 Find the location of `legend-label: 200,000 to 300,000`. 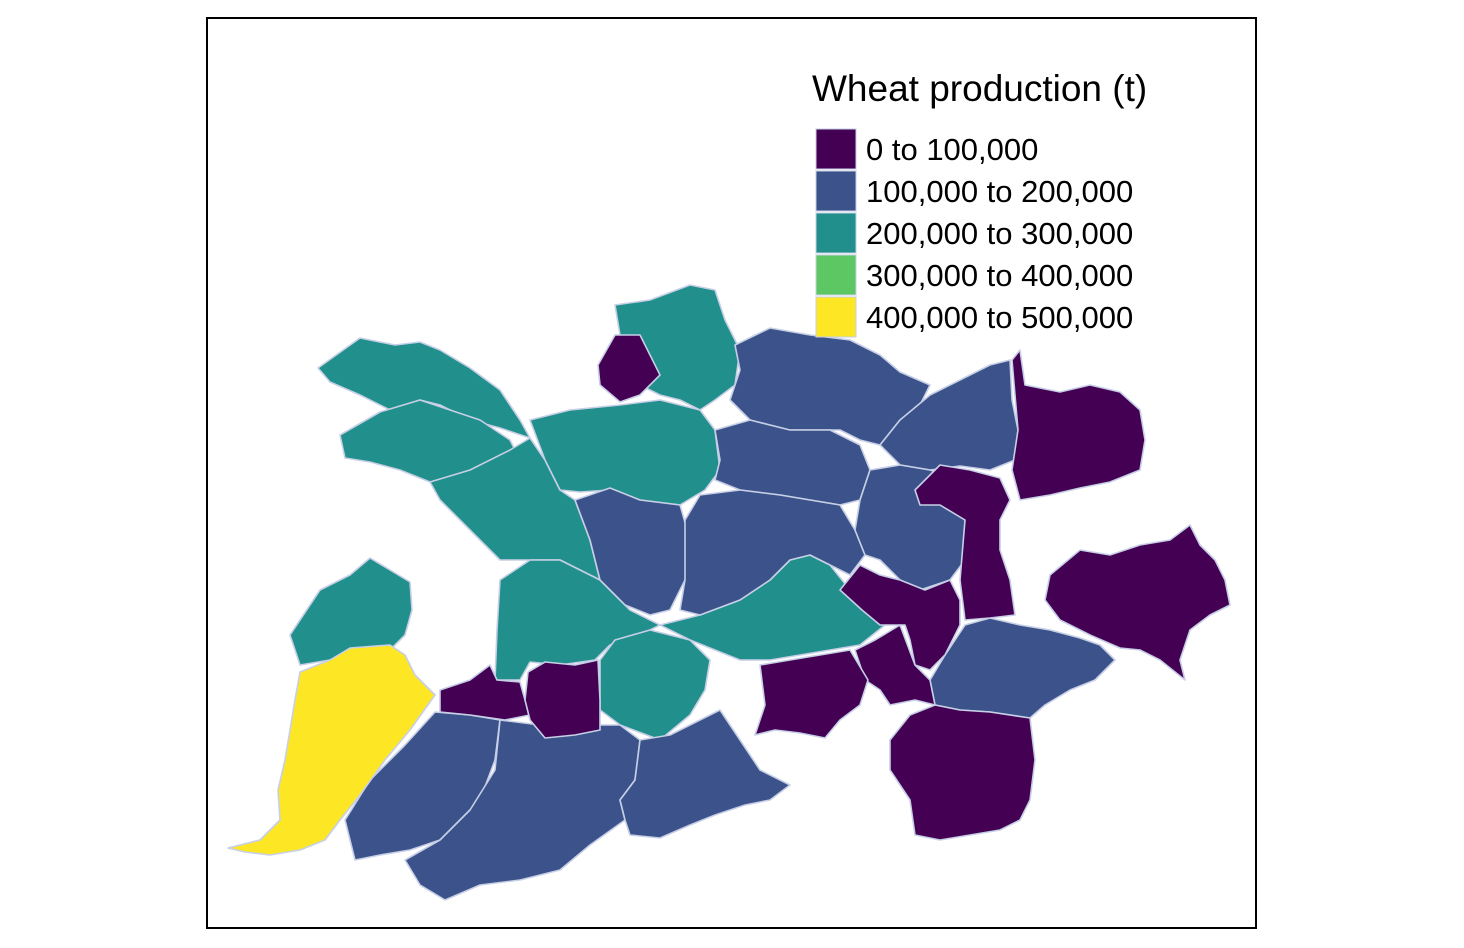

legend-label: 200,000 to 300,000 is located at coordinates (999, 233).